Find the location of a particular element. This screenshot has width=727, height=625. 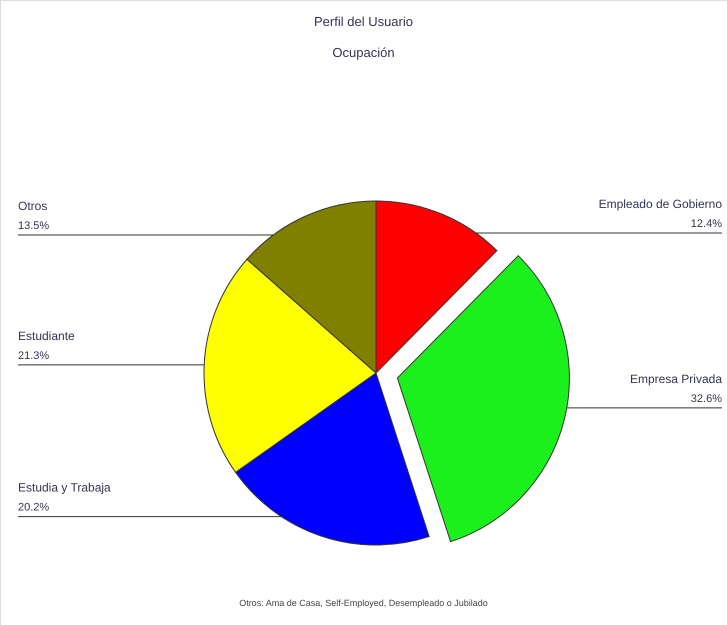

data-label: 12.4% is located at coordinates (706, 224).